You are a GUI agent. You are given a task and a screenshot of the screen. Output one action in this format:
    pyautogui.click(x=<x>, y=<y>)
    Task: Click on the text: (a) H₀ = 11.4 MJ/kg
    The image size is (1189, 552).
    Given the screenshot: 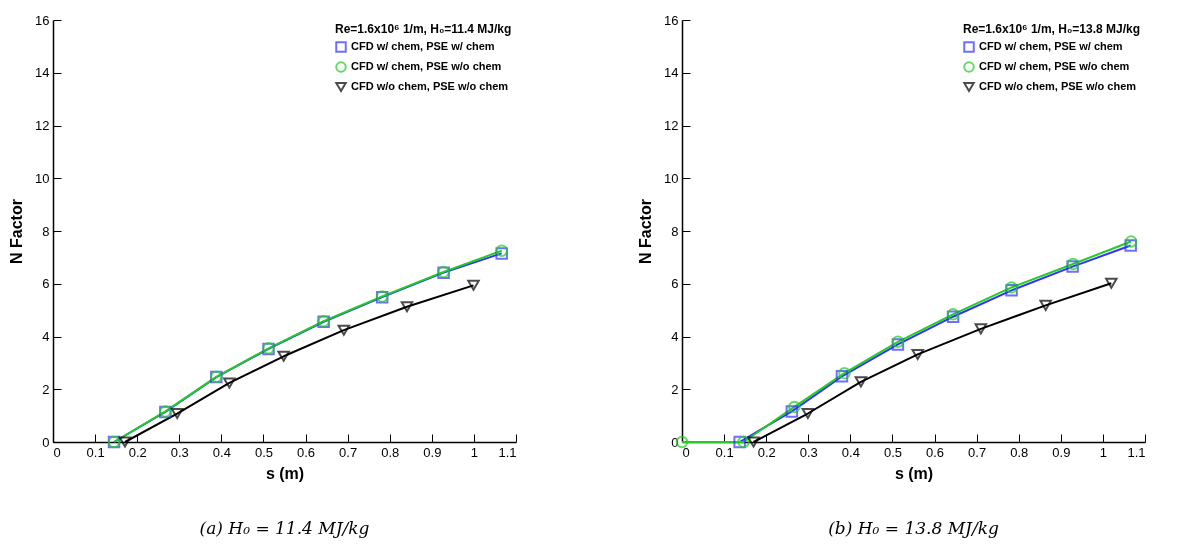 What is the action you would take?
    pyautogui.click(x=284, y=528)
    